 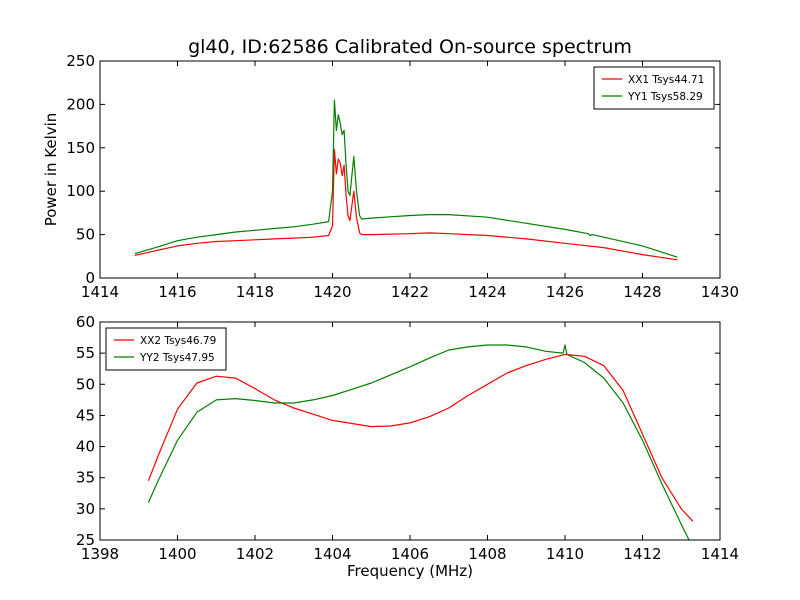 I want to click on x-tick-label: 1412, so click(x=642, y=554).